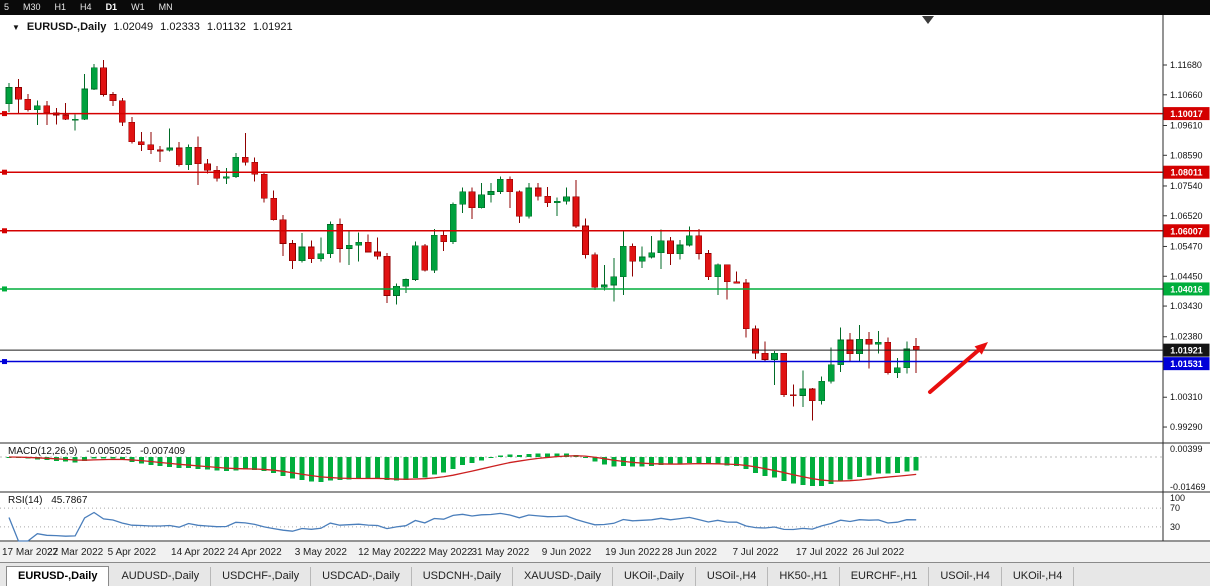 The width and height of the screenshot is (1210, 586). I want to click on svg-text: 1.09610, so click(1186, 125).